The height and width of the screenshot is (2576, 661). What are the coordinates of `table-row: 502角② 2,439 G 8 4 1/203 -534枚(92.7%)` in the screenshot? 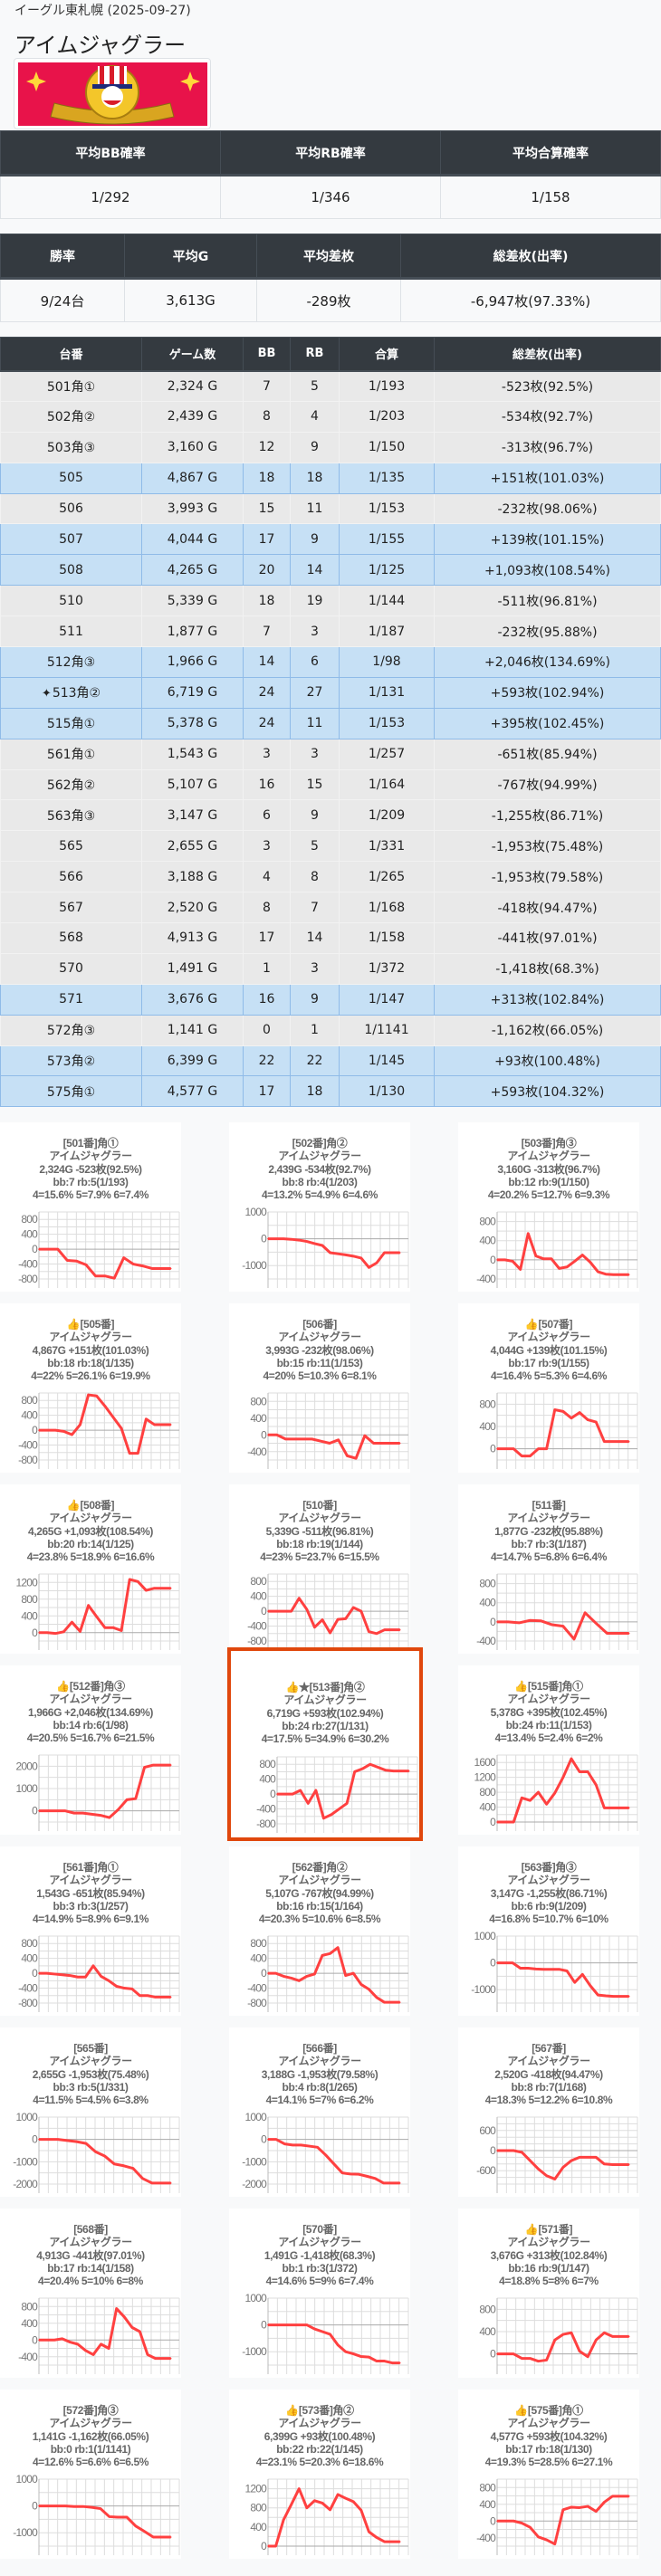 It's located at (330, 417).